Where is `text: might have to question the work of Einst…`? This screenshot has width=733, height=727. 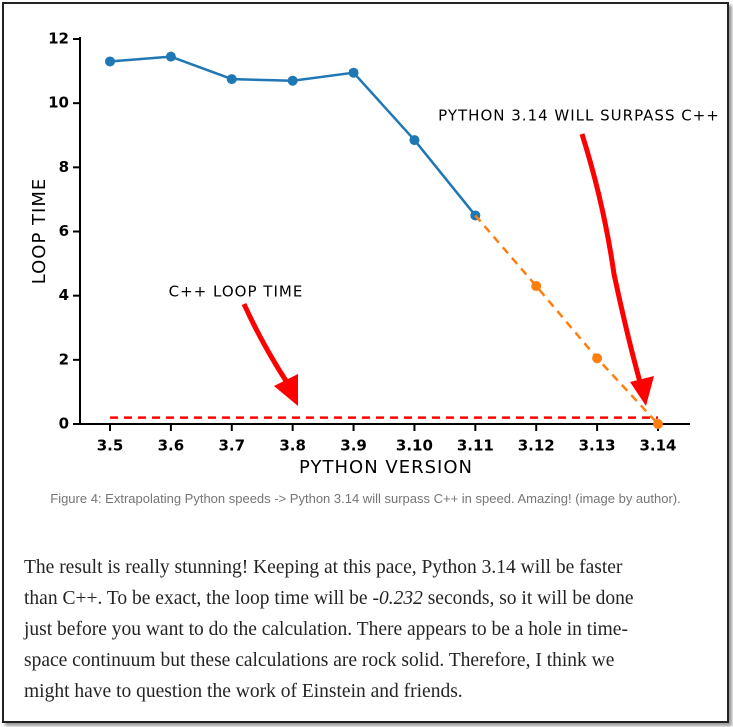 text: might have to question the work of Einst… is located at coordinates (243, 691).